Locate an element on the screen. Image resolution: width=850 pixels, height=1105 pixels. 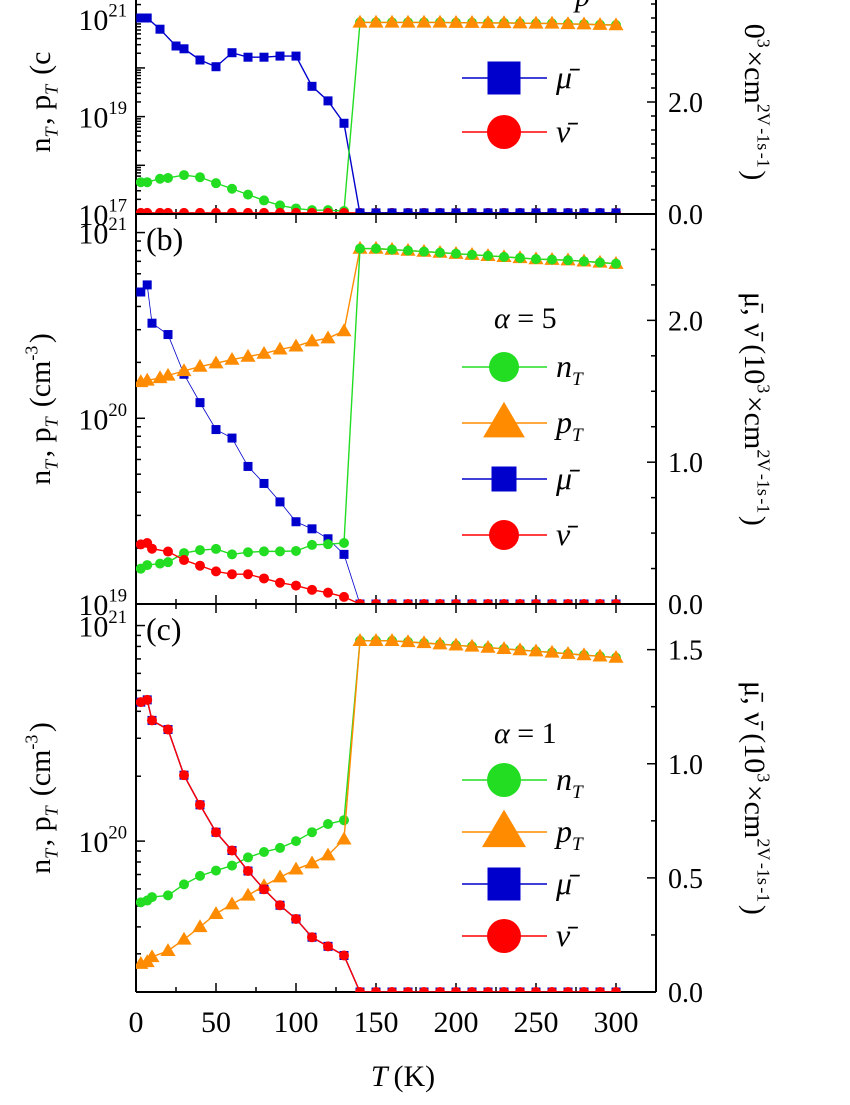
y-left-tick-label: 1020 is located at coordinates (102, 418).